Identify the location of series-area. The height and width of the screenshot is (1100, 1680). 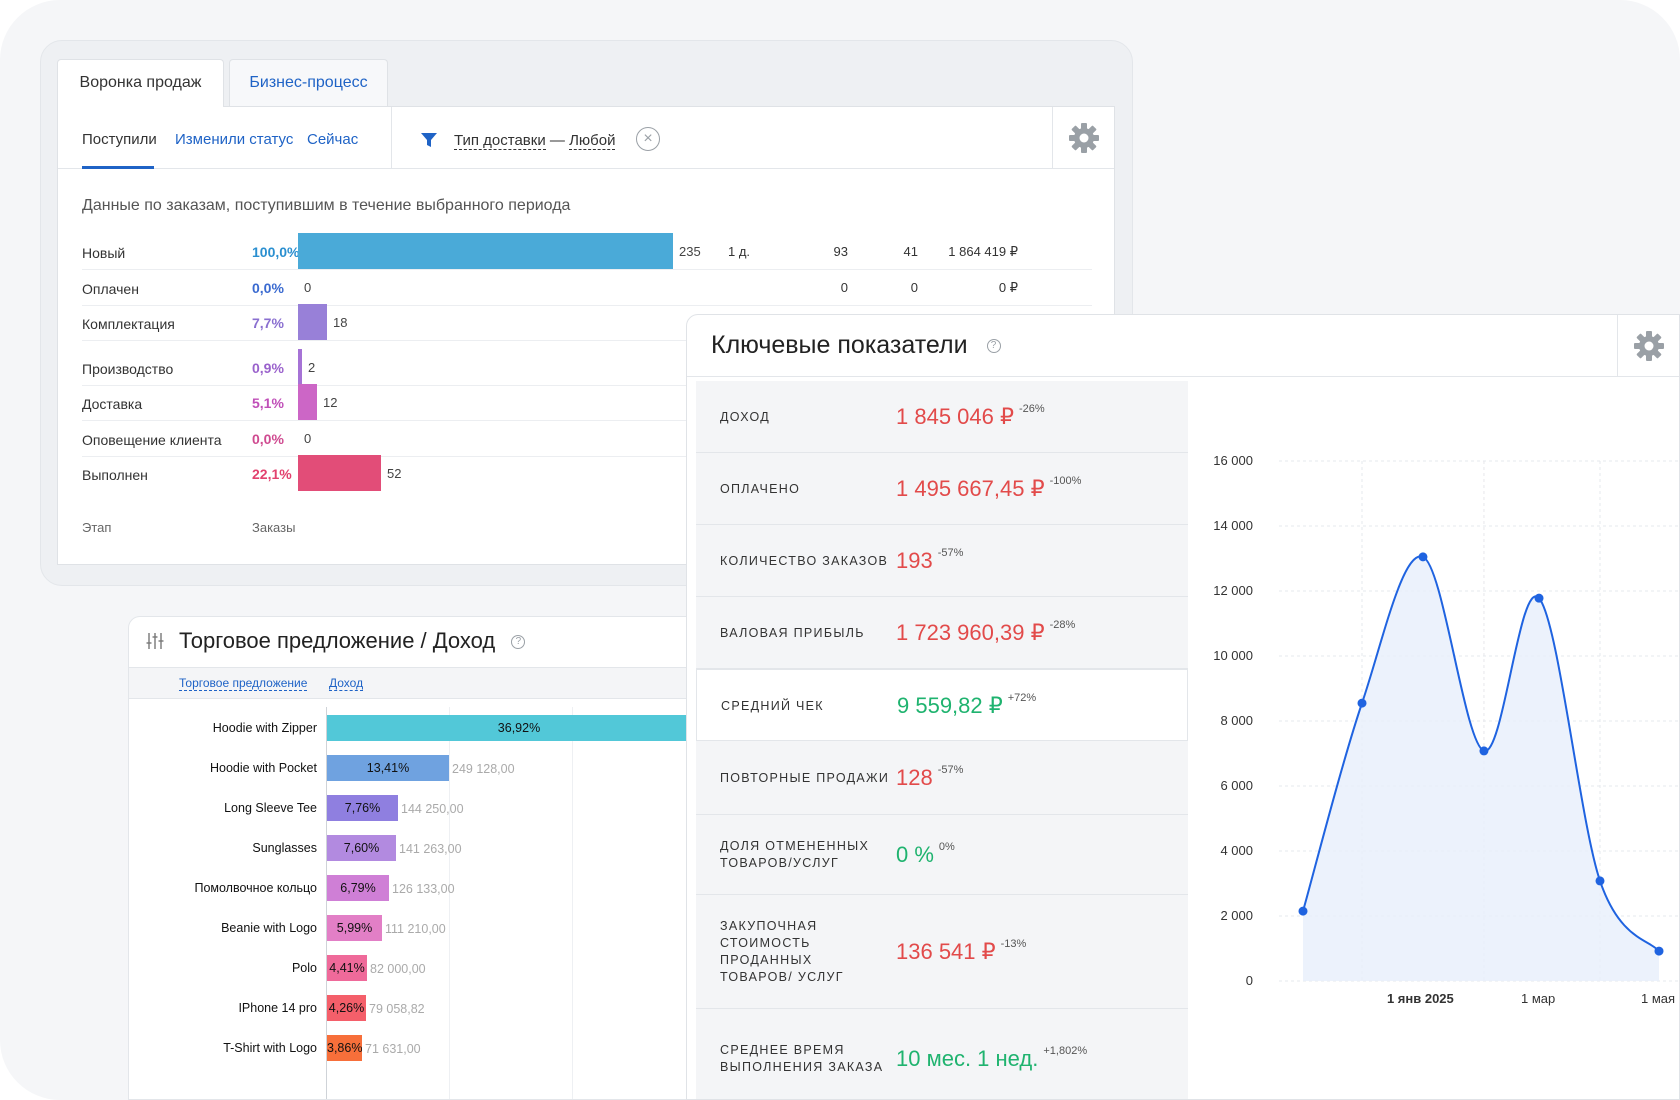
(1481, 768).